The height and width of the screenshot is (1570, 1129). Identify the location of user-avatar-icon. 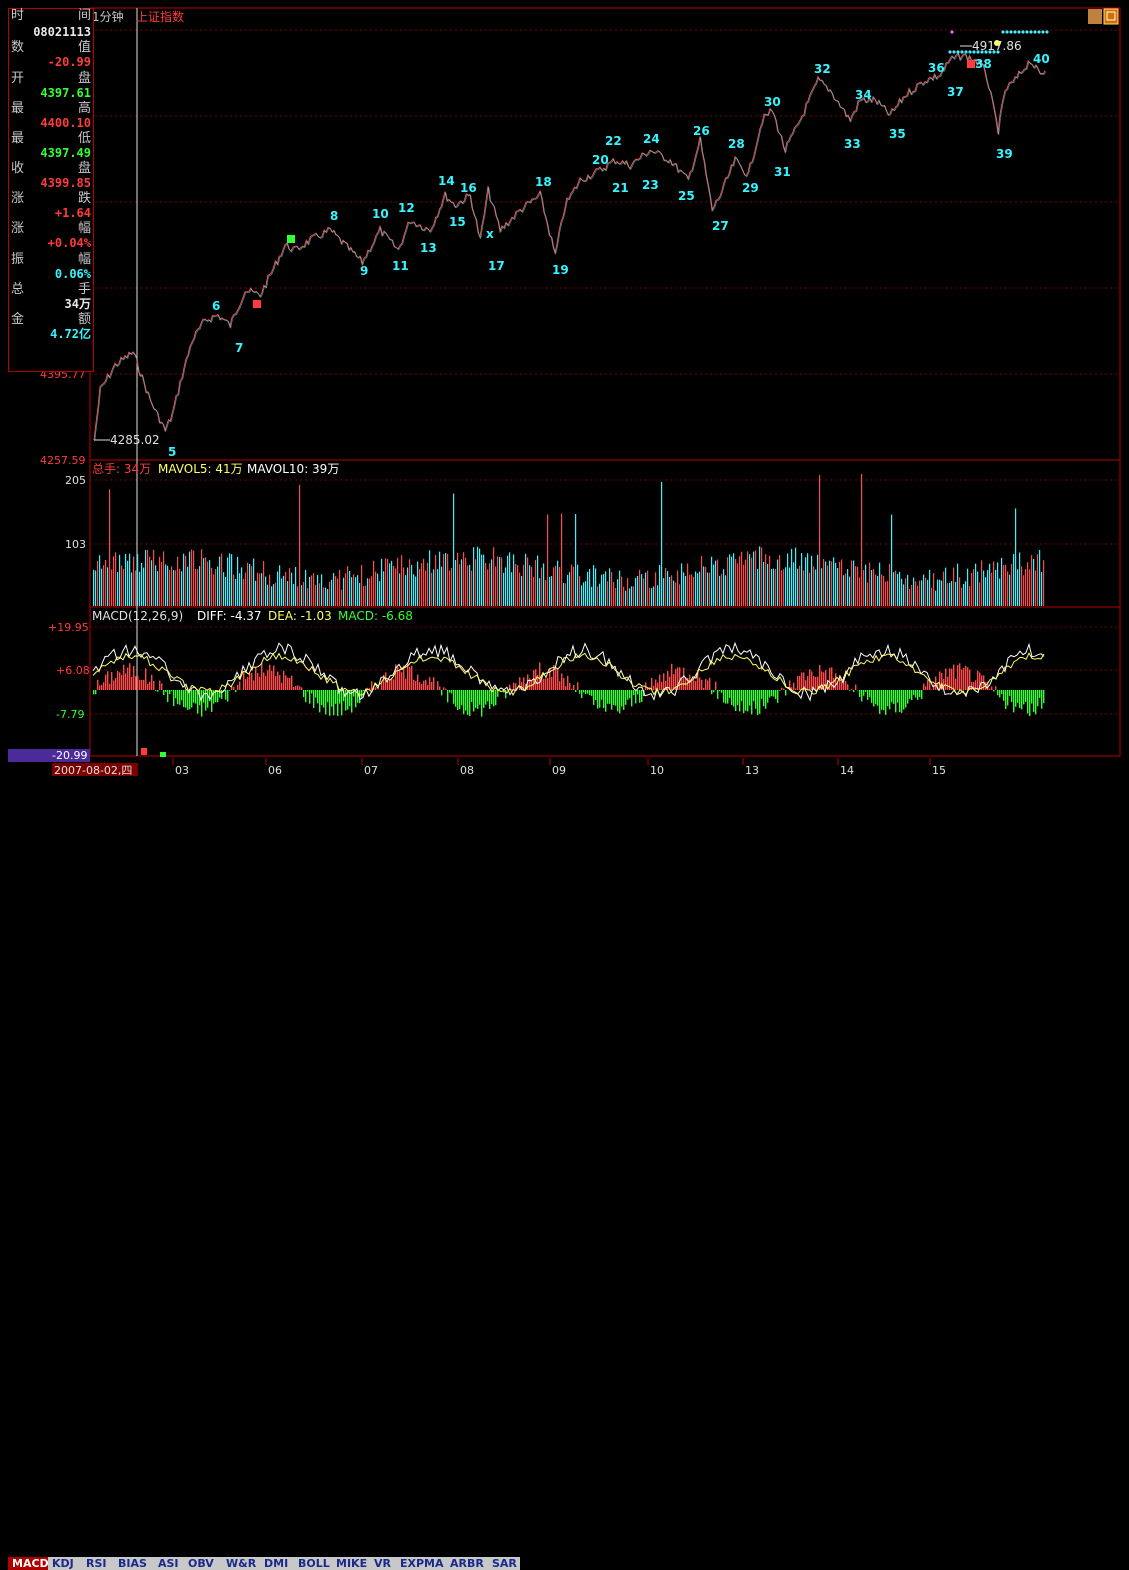
(1095, 16).